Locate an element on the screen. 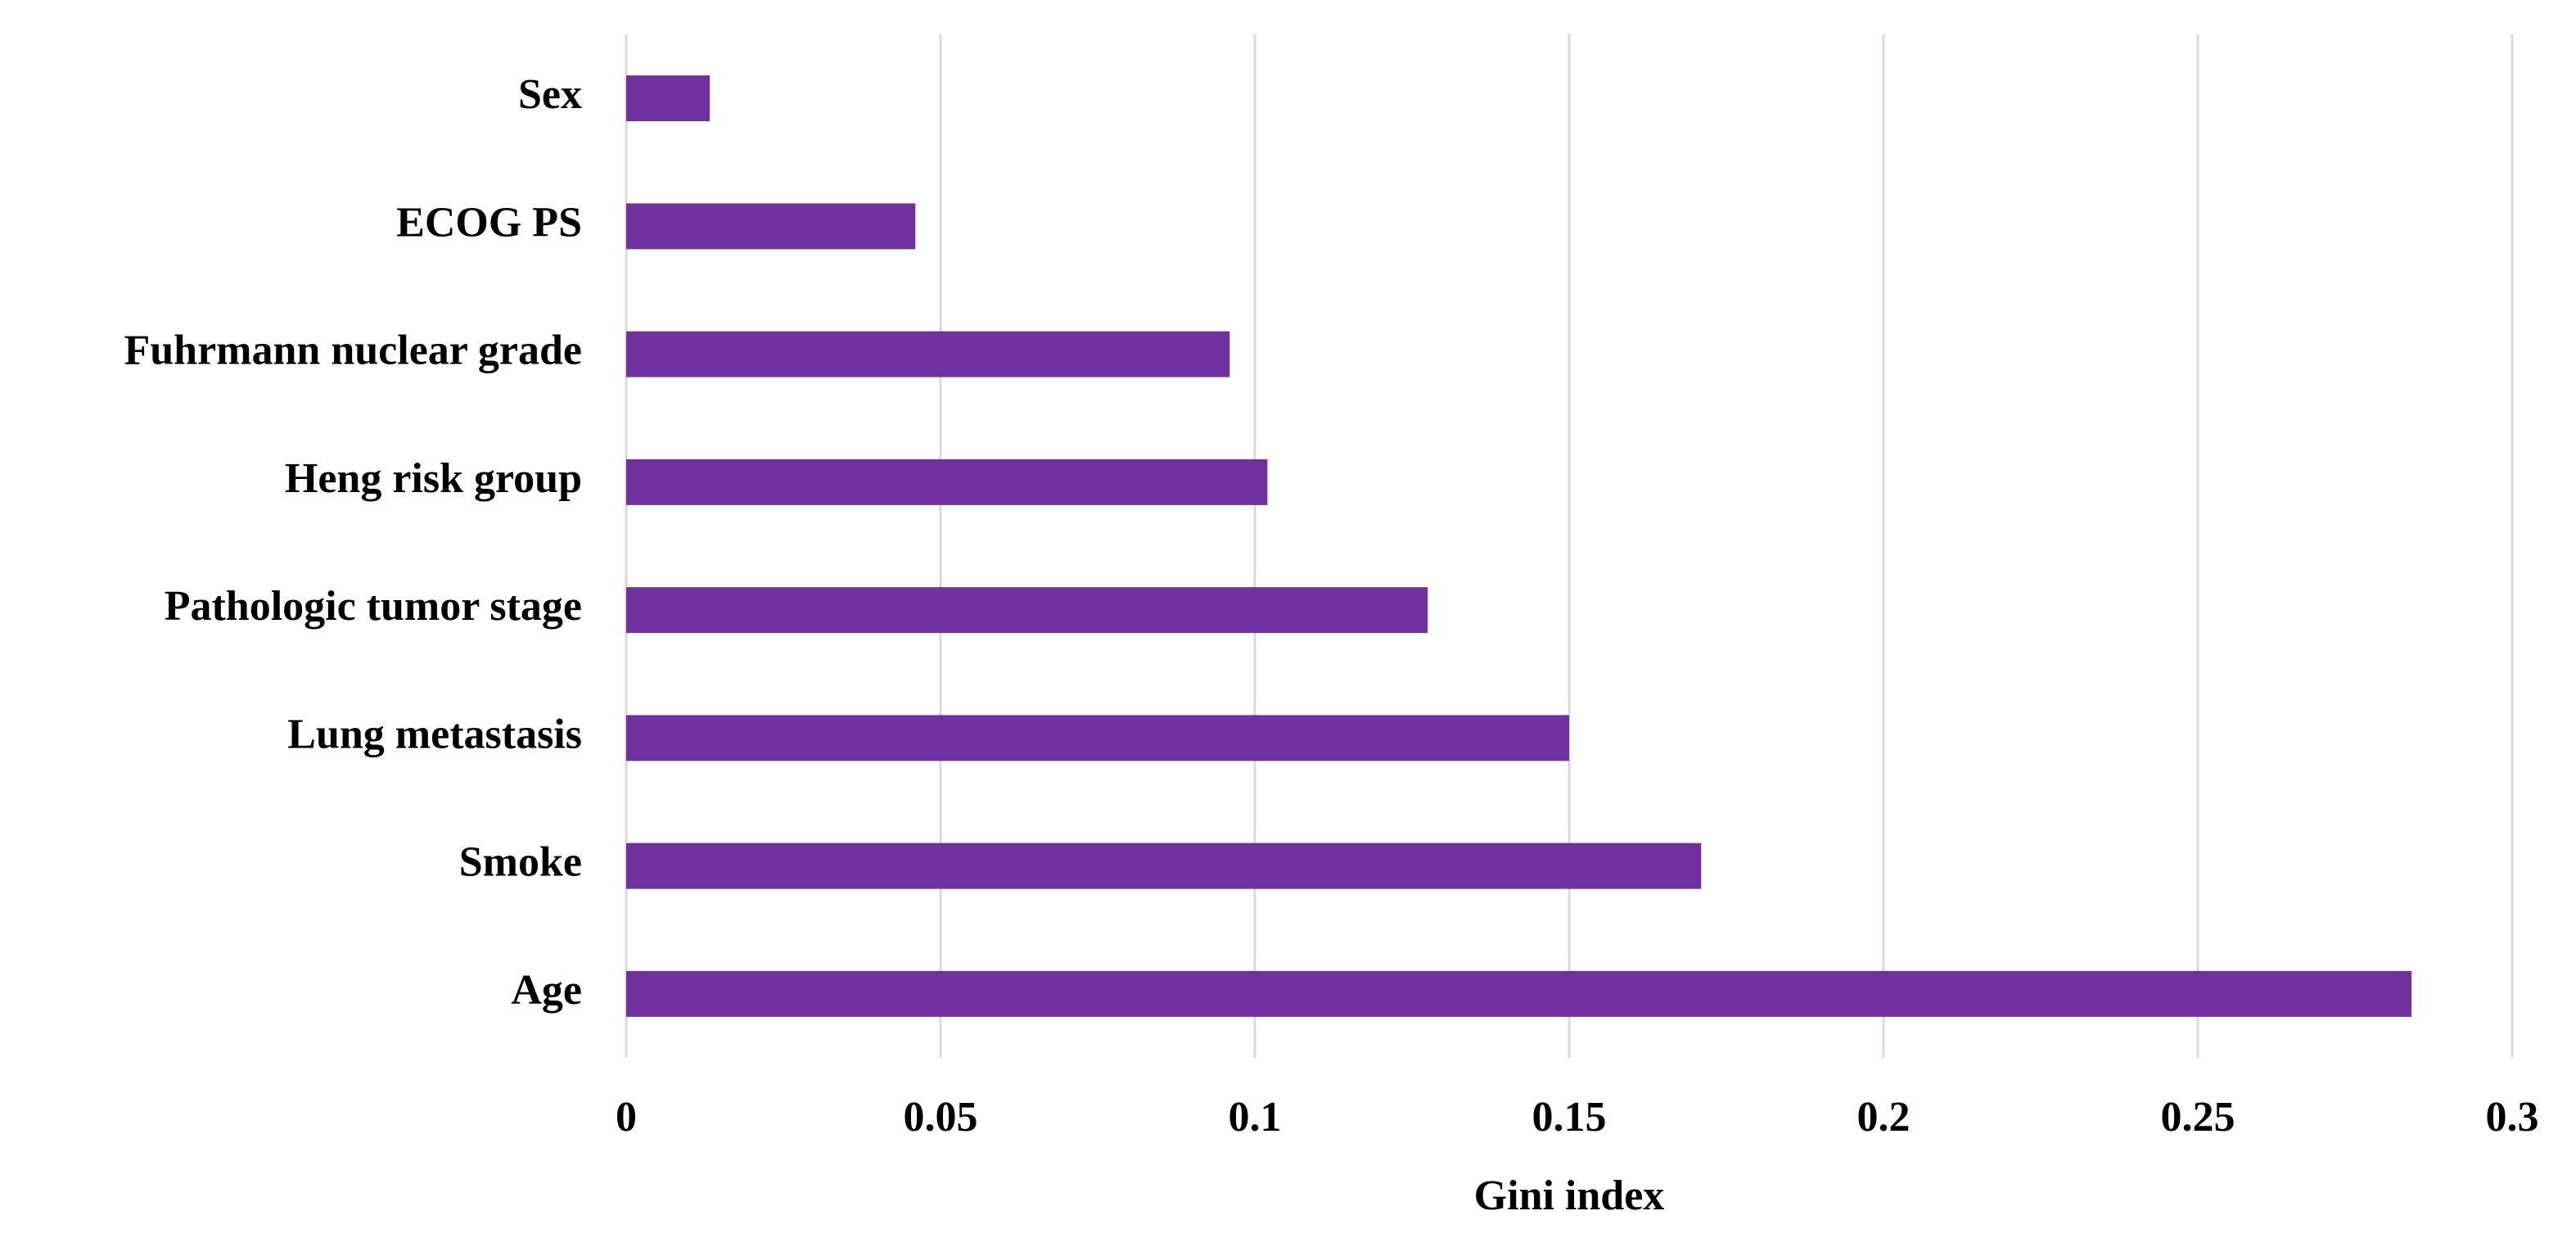 Image resolution: width=2576 pixels, height=1247 pixels. x-tick-label: 0.3 is located at coordinates (2512, 1117).